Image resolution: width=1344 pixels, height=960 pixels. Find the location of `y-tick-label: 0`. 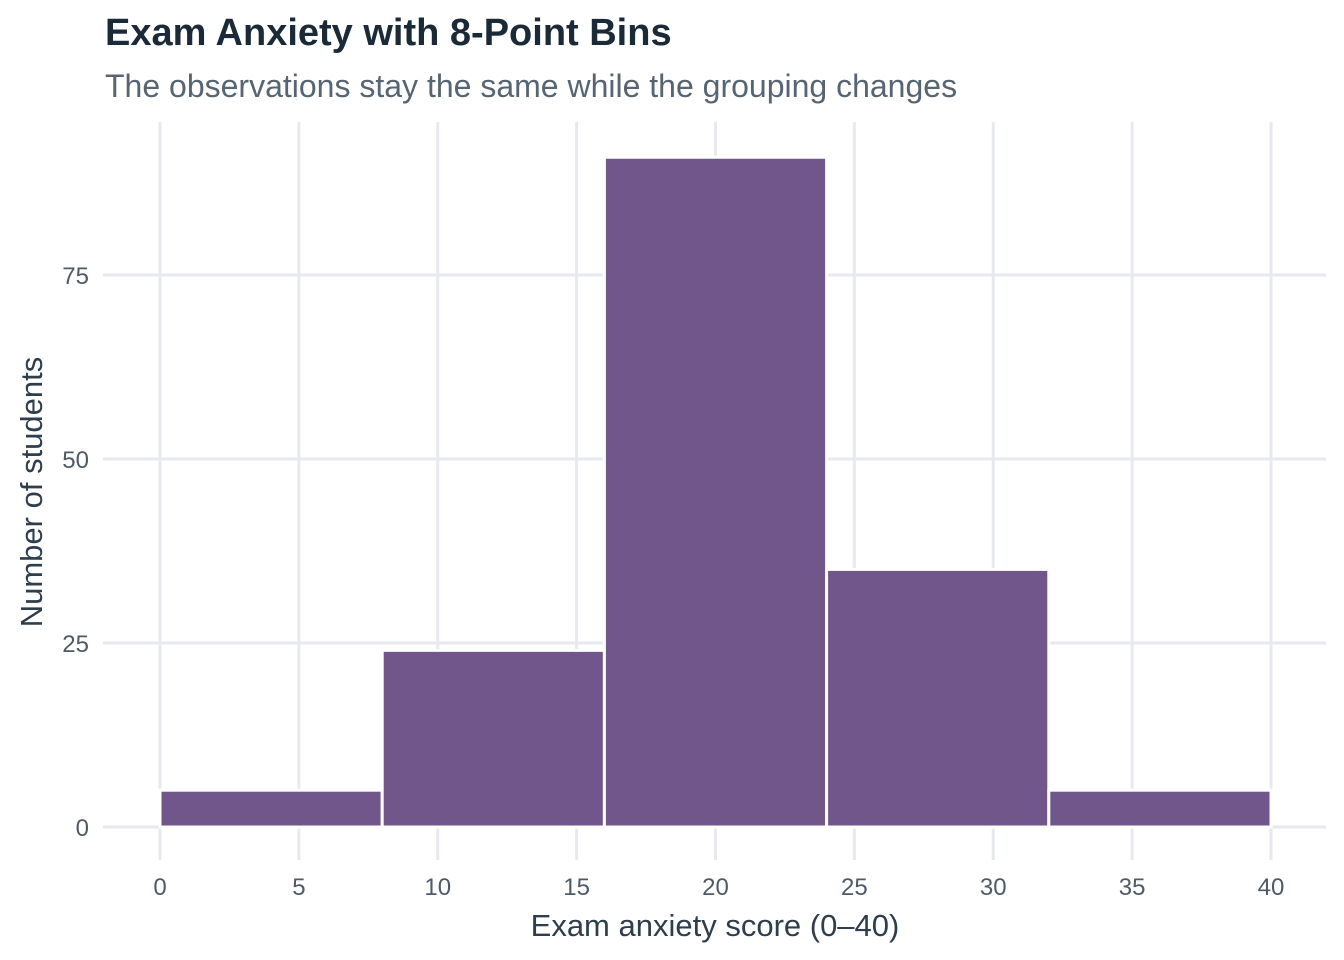

y-tick-label: 0 is located at coordinates (82, 828).